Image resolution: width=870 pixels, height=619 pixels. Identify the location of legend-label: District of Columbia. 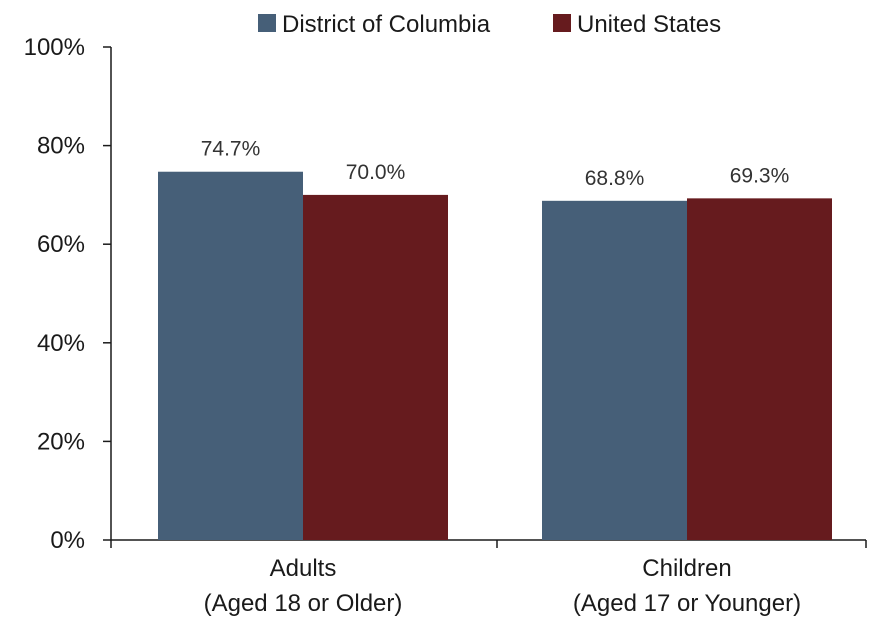
(386, 24).